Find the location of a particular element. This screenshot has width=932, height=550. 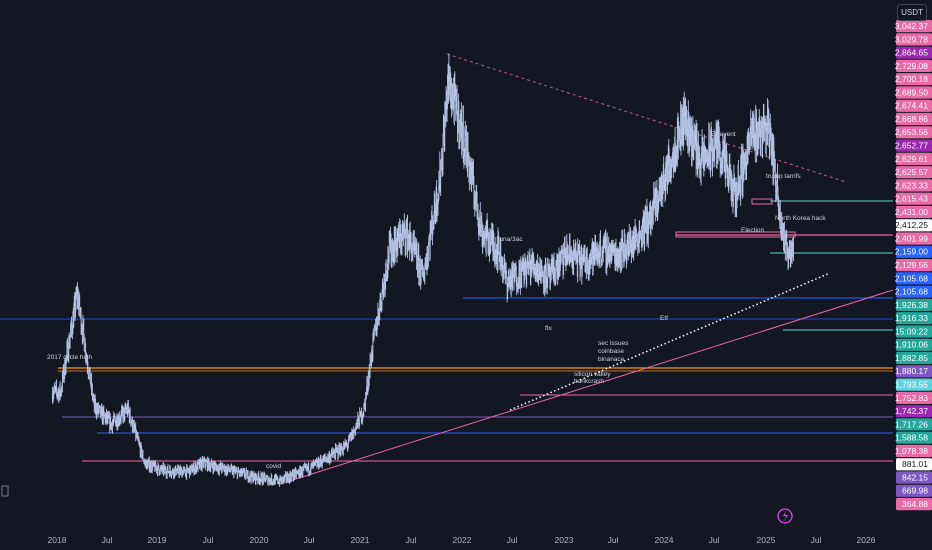

x-tick-label: 2019 is located at coordinates (157, 540).